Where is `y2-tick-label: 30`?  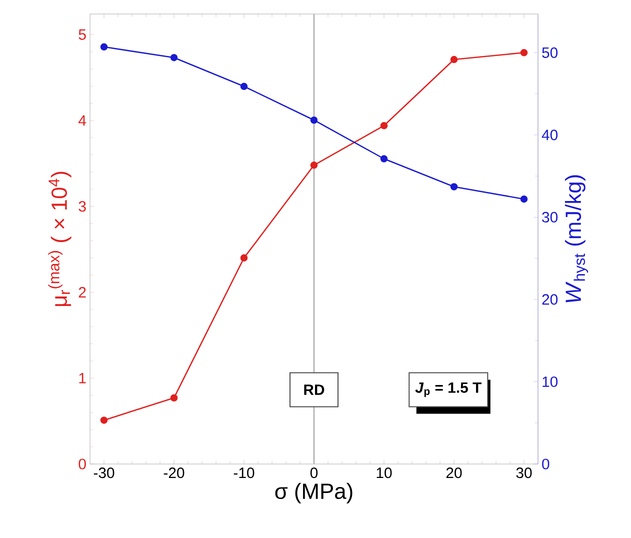
y2-tick-label: 30 is located at coordinates (550, 217).